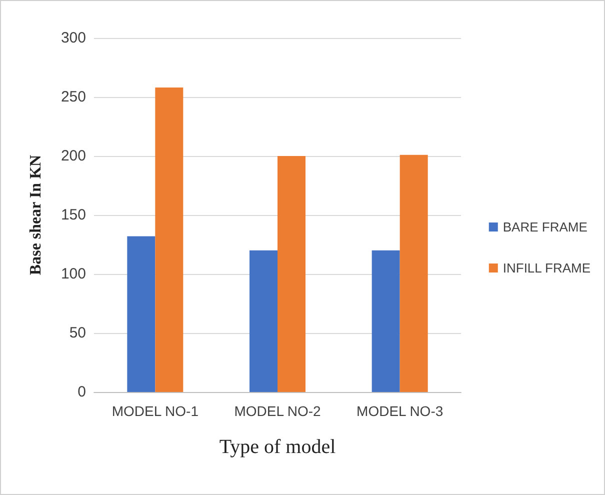 The height and width of the screenshot is (495, 605). What do you see at coordinates (73, 97) in the screenshot?
I see `y-tick-label: 250` at bounding box center [73, 97].